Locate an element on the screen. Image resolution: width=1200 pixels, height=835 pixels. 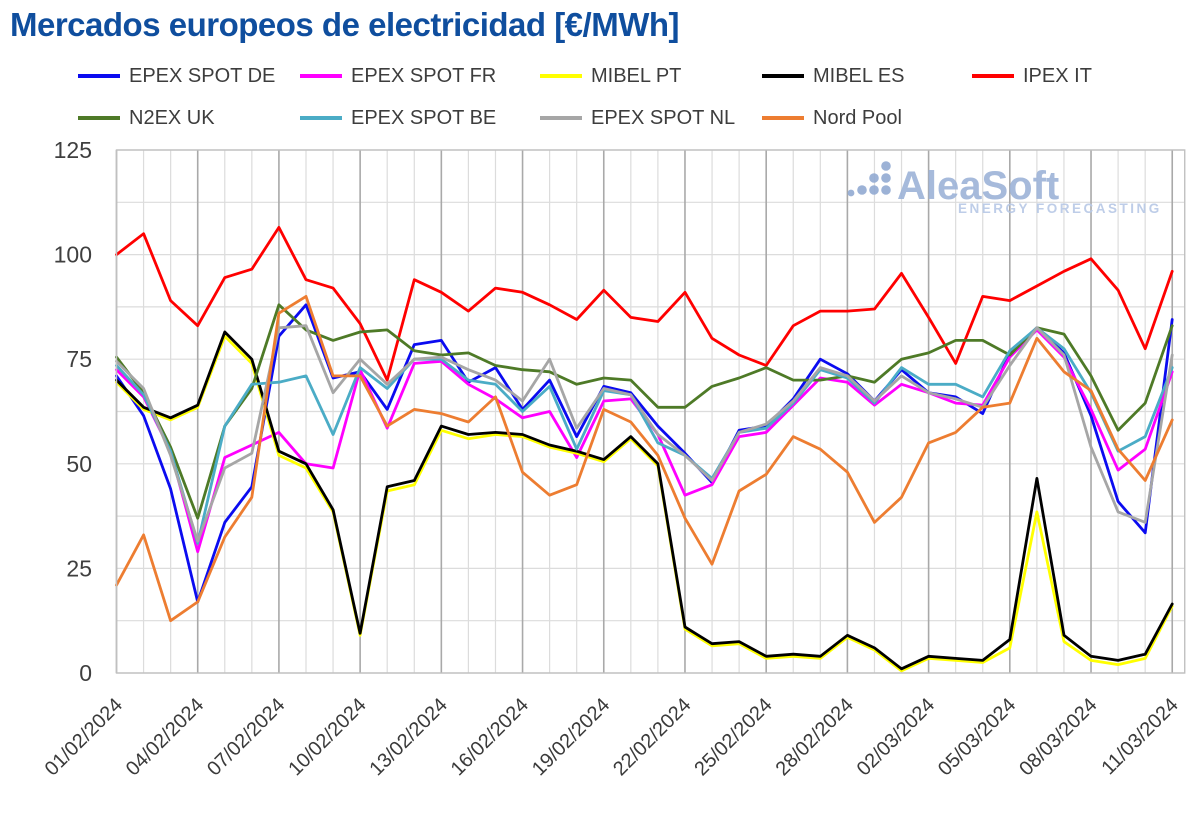
legend-item-epex-spot-nl: EPEX SPOT NL is located at coordinates (637, 118).